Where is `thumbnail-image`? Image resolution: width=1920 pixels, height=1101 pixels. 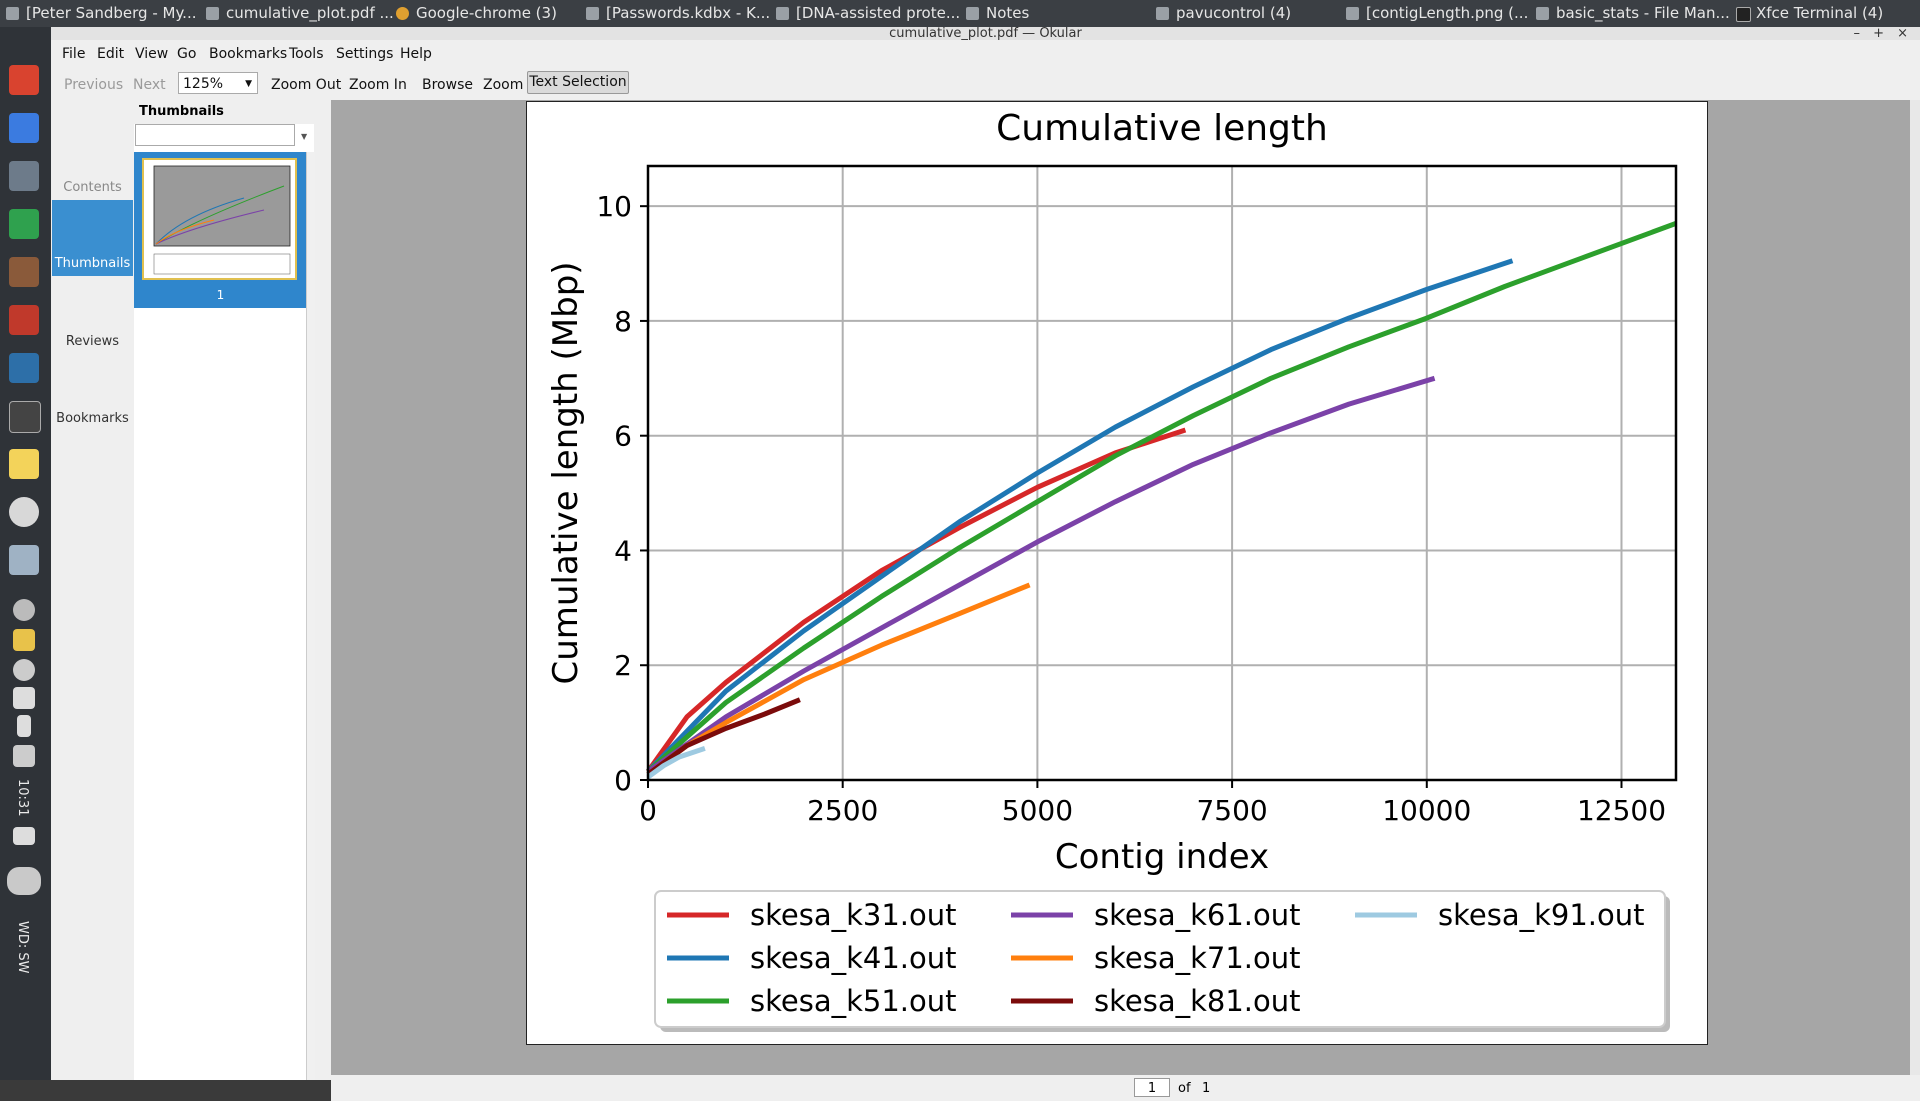
thumbnail-image is located at coordinates (219, 219).